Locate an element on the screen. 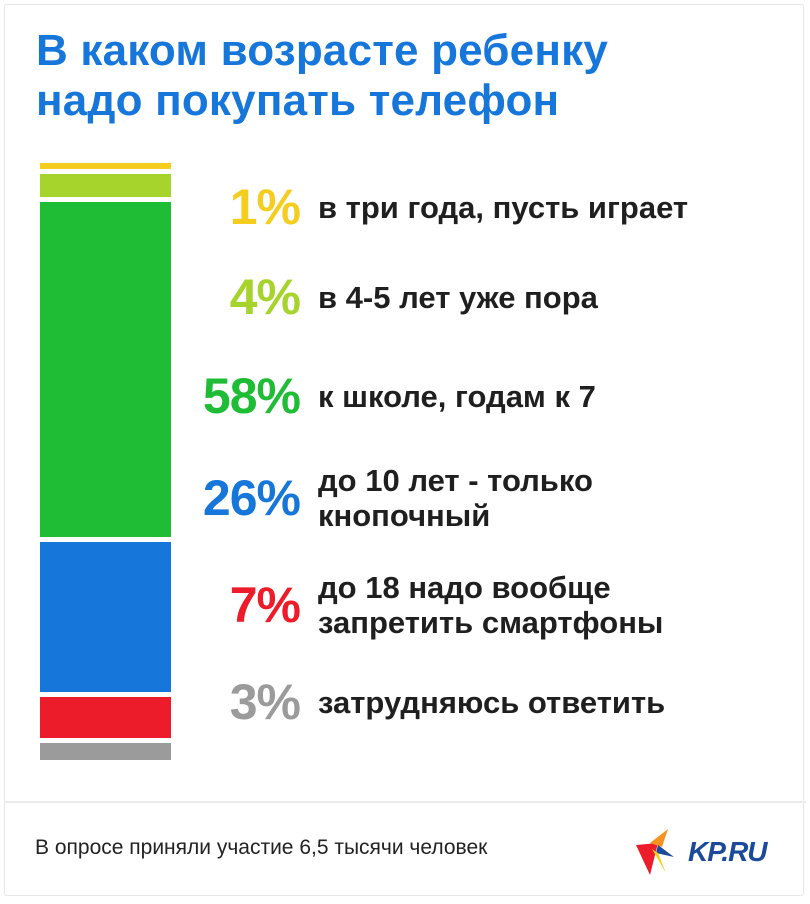 The image size is (810, 904). stacked-bar is located at coordinates (105, 461).